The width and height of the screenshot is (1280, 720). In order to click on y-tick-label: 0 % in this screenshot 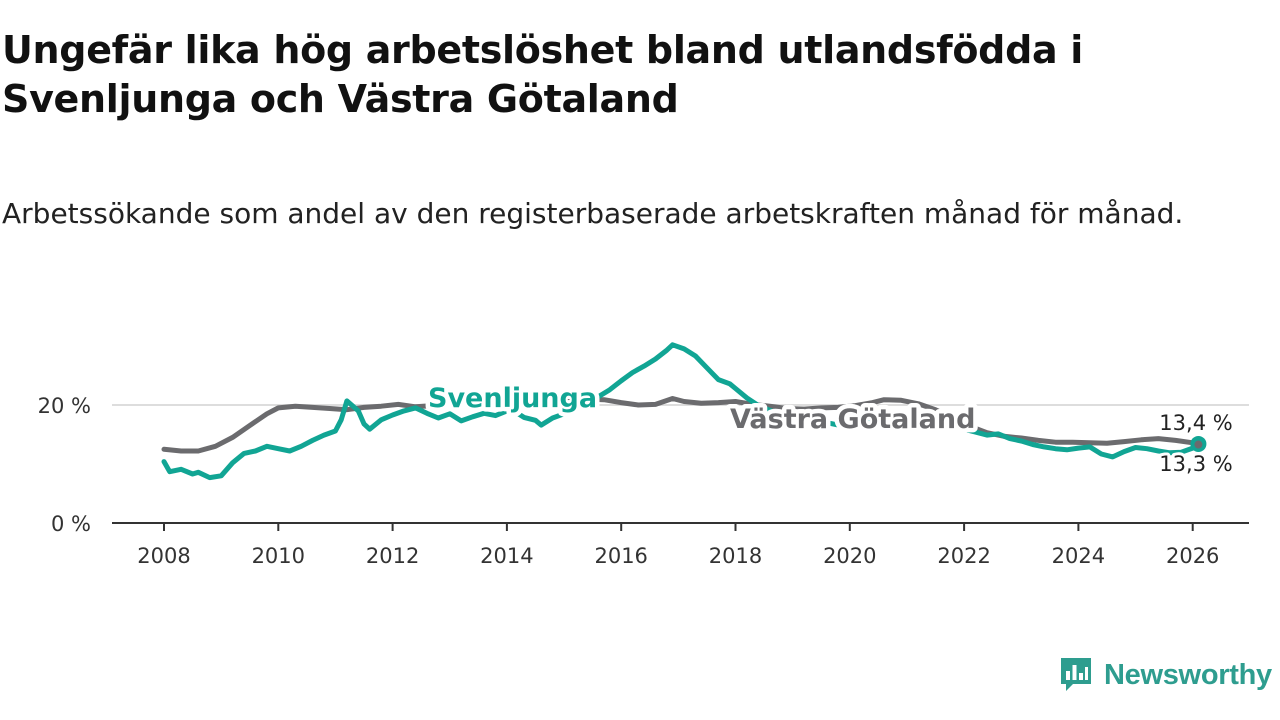, I will do `click(71, 524)`.